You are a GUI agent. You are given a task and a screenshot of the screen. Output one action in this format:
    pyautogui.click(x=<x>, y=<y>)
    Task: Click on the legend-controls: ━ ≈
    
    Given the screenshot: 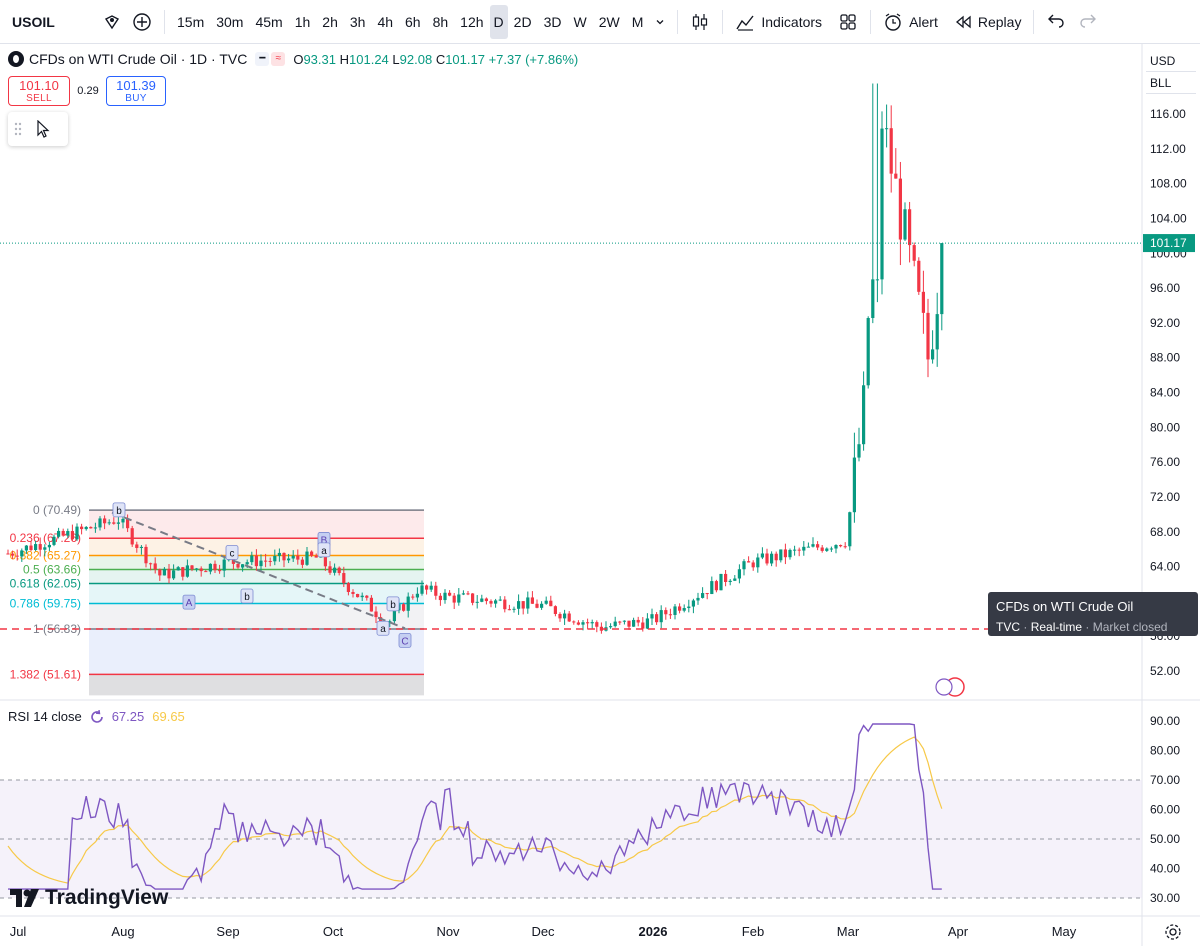 What is the action you would take?
    pyautogui.click(x=270, y=59)
    